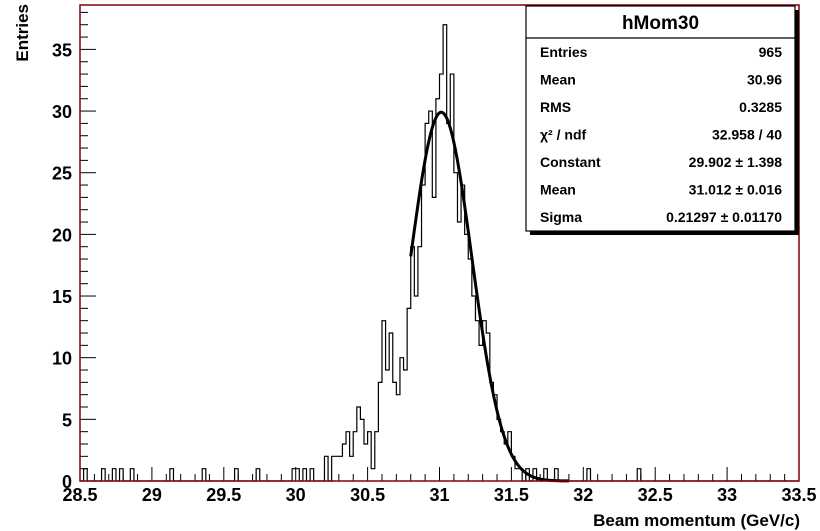 The image size is (820, 531). Describe the element at coordinates (583, 495) in the screenshot. I see `x-tick-label: 32` at that location.